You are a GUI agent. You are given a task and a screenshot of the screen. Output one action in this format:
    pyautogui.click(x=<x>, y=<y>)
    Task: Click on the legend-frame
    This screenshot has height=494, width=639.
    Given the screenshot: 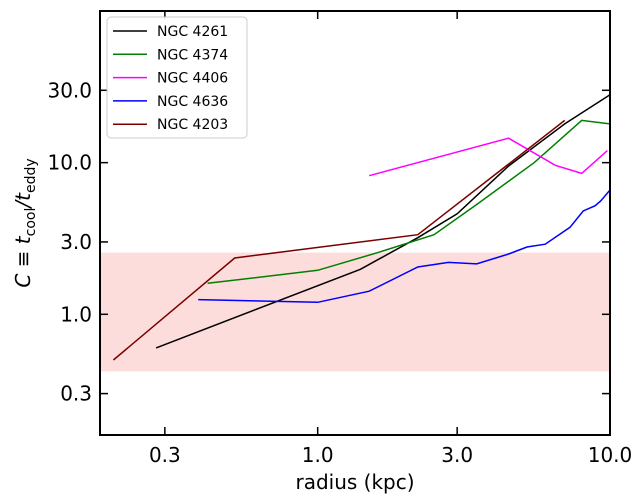 What is the action you would take?
    pyautogui.click(x=177, y=77)
    